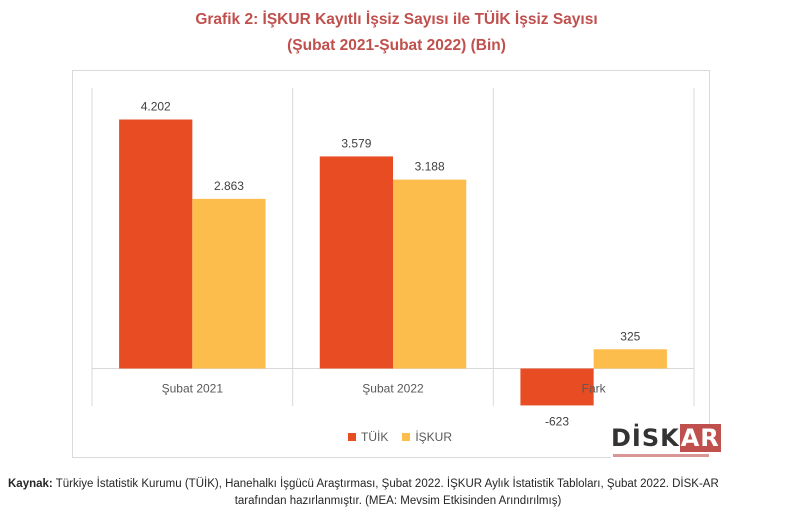  Describe the element at coordinates (229, 186) in the screenshot. I see `data-label: 2.863` at that location.